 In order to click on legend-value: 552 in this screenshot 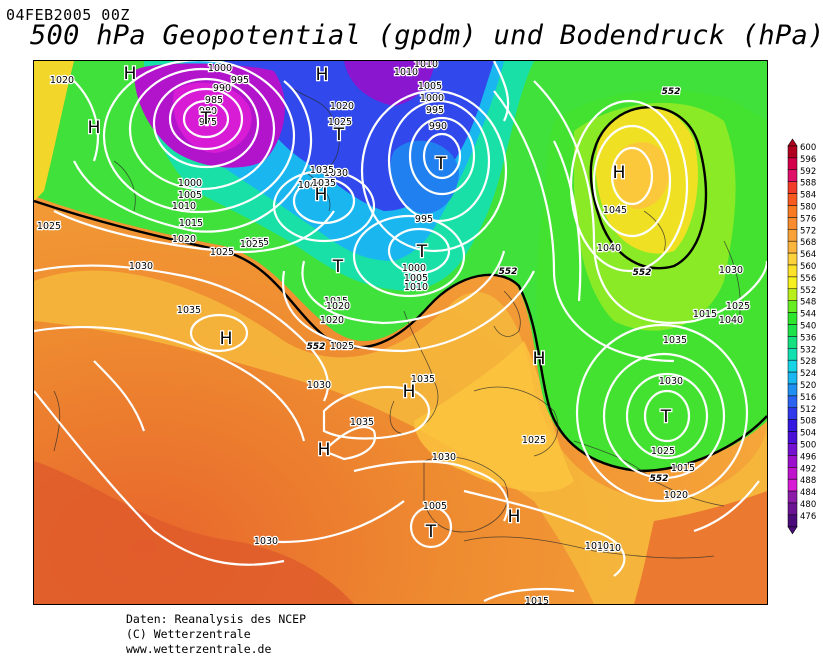, I will do `click(808, 291)`.